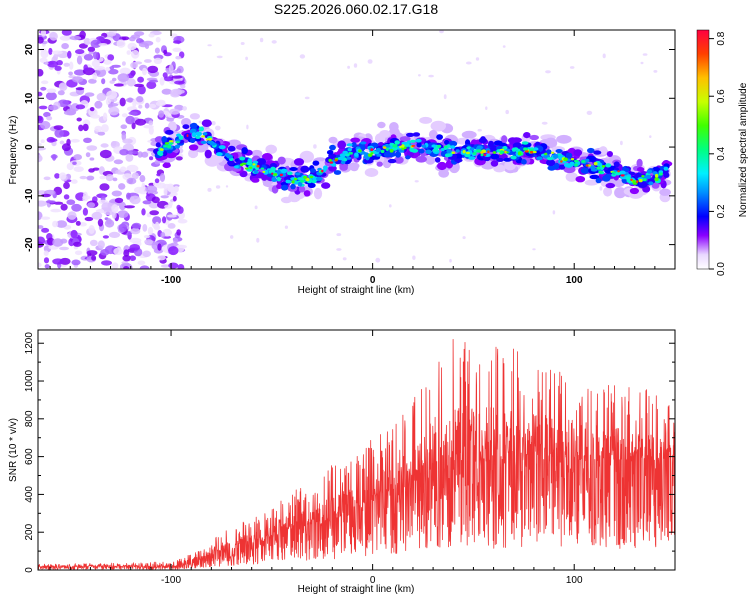 This screenshot has height=600, width=750. I want to click on spectrogram-ytick-label: 0, so click(29, 147).